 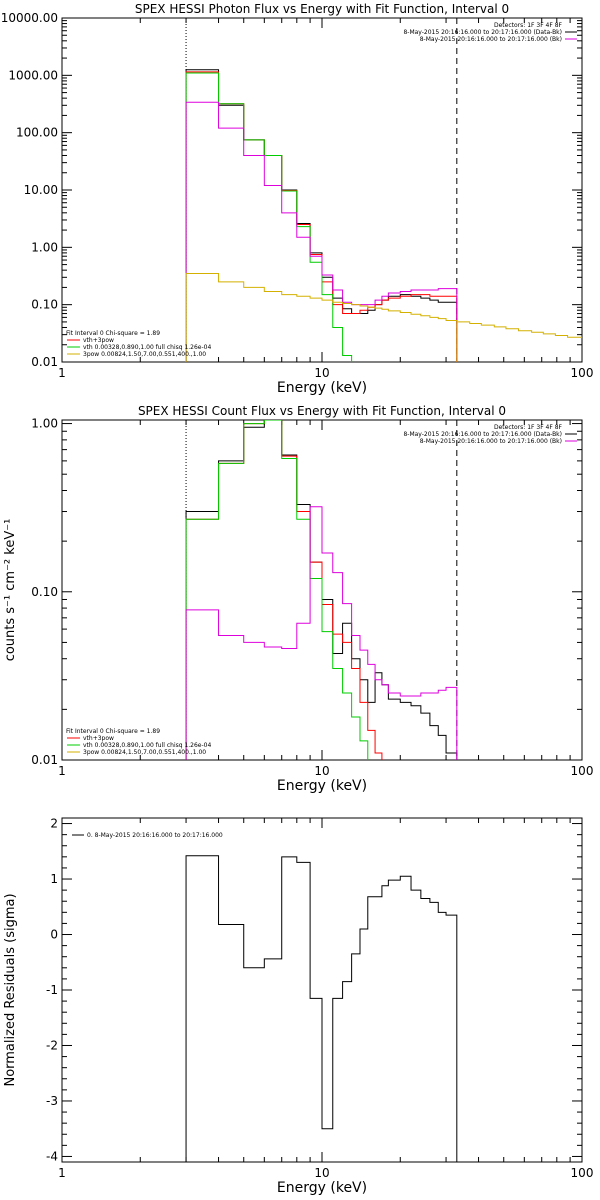 What do you see at coordinates (41, 190) in the screenshot?
I see `y-tick-label: 10.00` at bounding box center [41, 190].